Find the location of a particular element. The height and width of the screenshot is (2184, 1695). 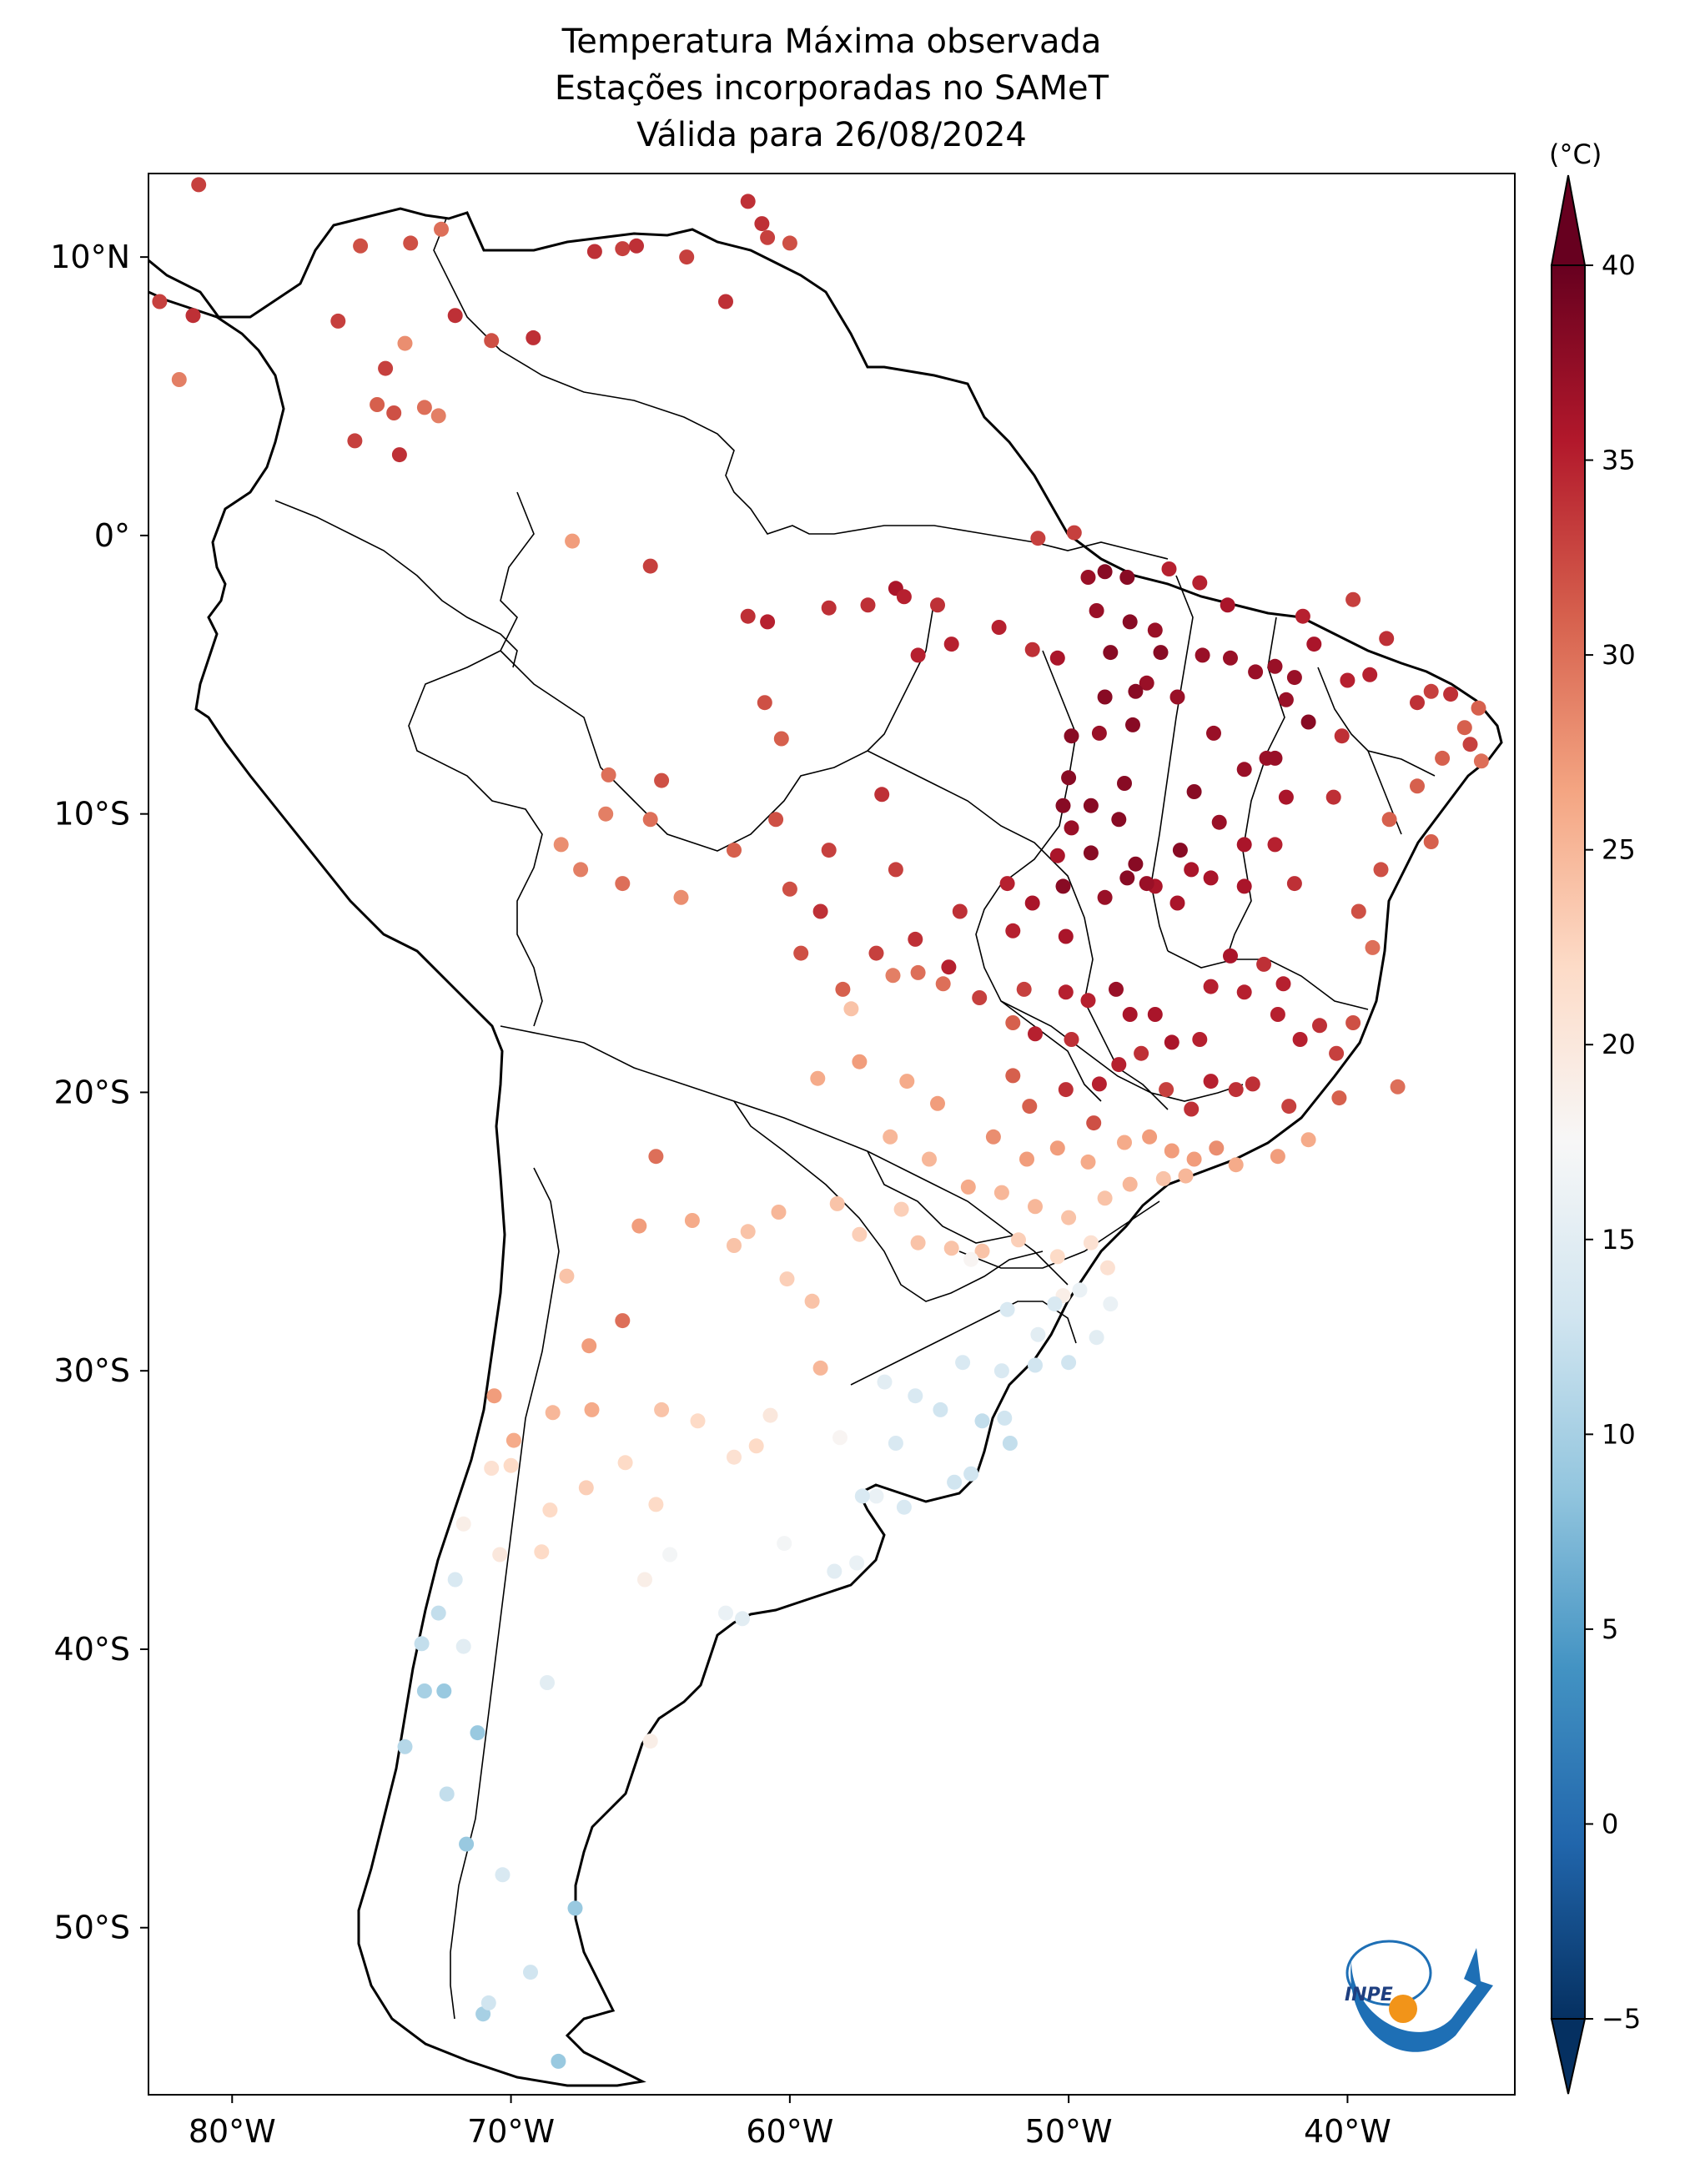

colorbar-tick-label: 15 is located at coordinates (1619, 1240).